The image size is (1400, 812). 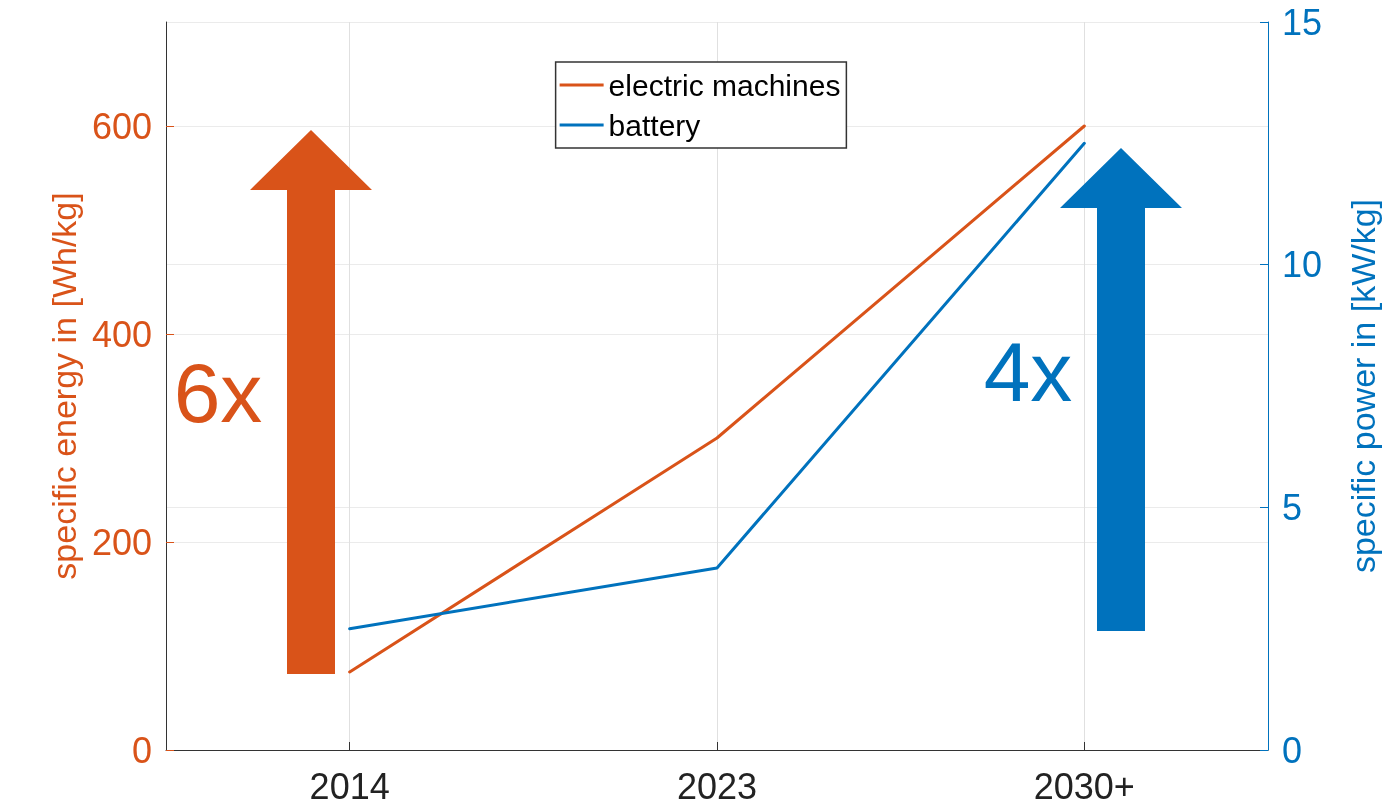 What do you see at coordinates (654, 125) in the screenshot?
I see `legend-label: battery` at bounding box center [654, 125].